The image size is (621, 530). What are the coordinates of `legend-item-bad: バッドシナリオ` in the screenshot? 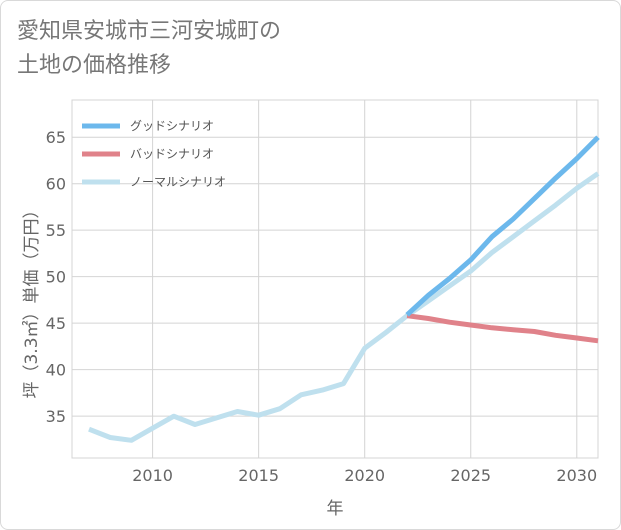 It's located at (148, 154).